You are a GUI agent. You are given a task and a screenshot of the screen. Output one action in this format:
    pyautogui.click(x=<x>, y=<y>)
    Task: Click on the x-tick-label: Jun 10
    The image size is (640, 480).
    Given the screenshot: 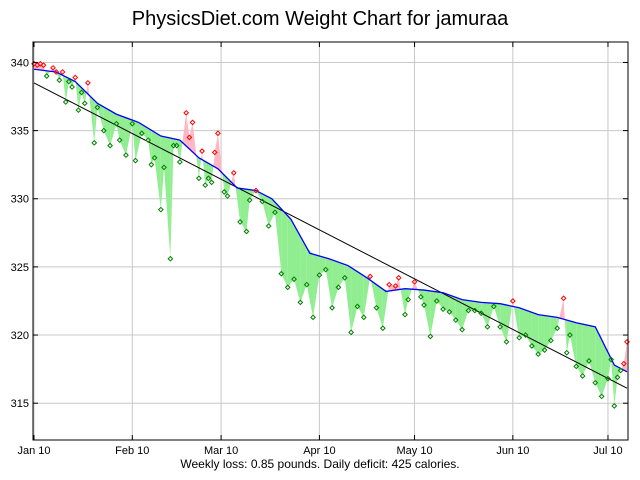 What is the action you would take?
    pyautogui.click(x=512, y=451)
    